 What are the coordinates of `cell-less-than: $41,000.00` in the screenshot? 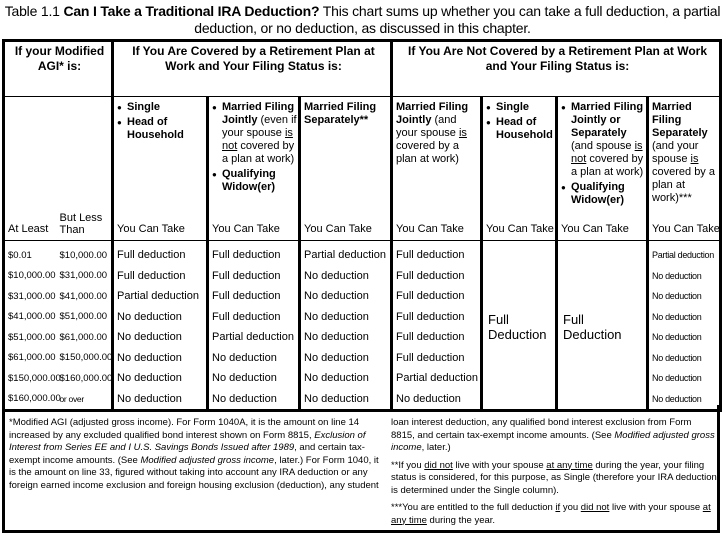 It's located at (83, 296).